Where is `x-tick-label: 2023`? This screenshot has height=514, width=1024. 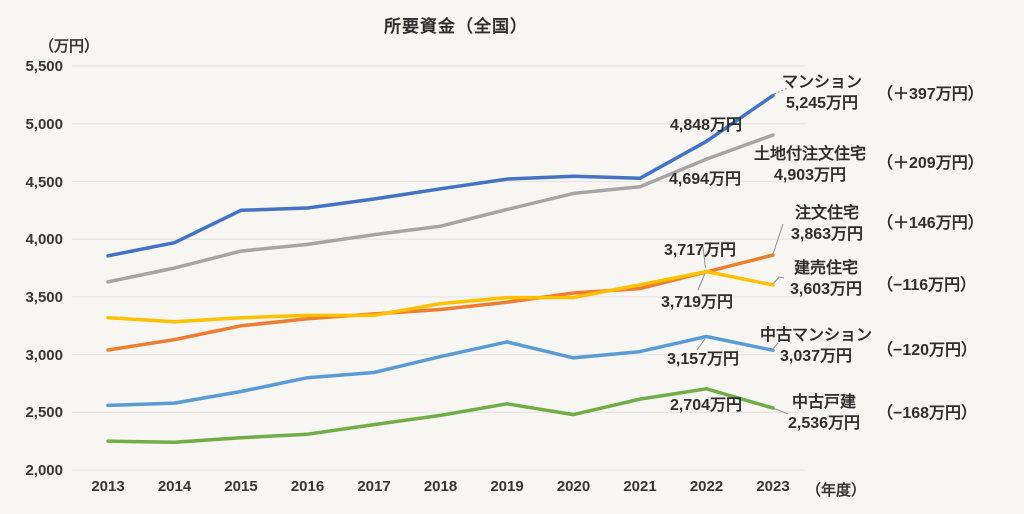
x-tick-label: 2023 is located at coordinates (773, 486).